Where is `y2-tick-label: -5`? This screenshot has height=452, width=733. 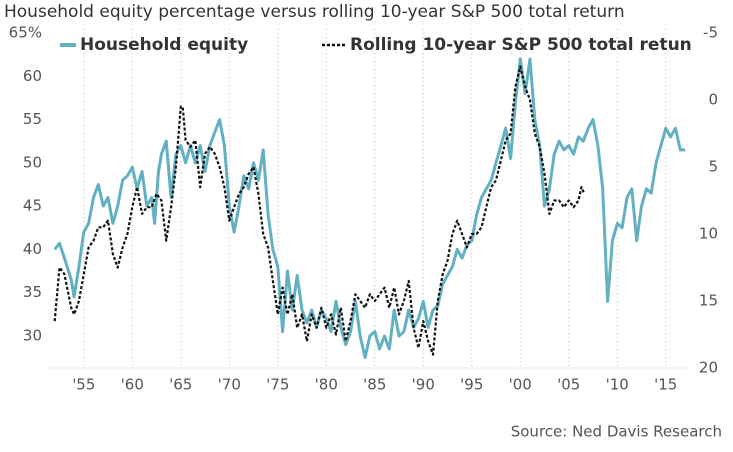 y2-tick-label: -5 is located at coordinates (710, 33).